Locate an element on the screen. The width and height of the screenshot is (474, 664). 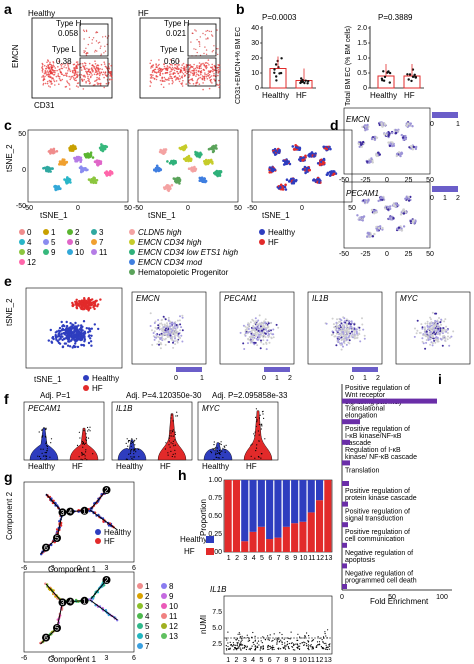
bar-healthy is located at coordinates (295, 502).